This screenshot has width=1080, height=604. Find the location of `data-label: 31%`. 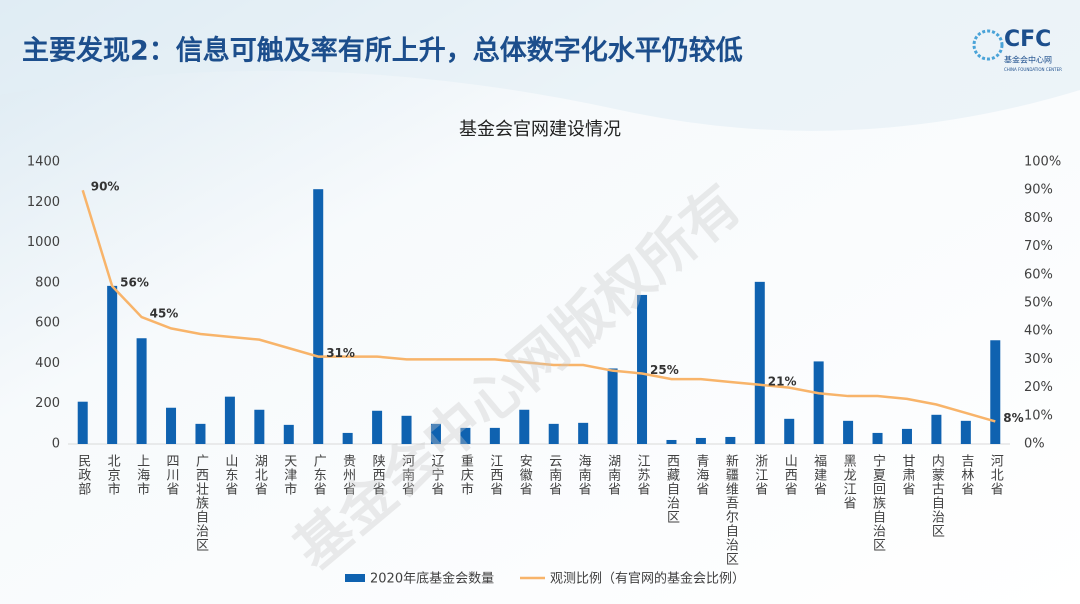

data-label: 31% is located at coordinates (340, 353).